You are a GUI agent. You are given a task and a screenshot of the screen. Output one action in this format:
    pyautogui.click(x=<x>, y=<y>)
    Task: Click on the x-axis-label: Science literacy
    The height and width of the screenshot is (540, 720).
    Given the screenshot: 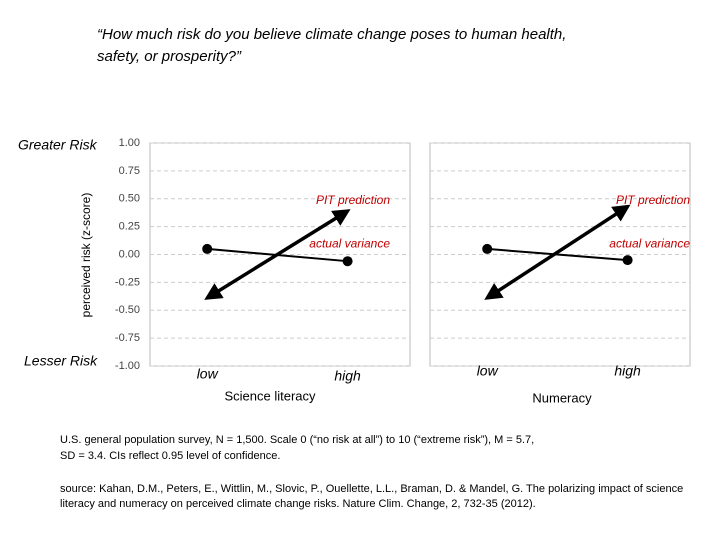 What is the action you would take?
    pyautogui.click(x=270, y=395)
    